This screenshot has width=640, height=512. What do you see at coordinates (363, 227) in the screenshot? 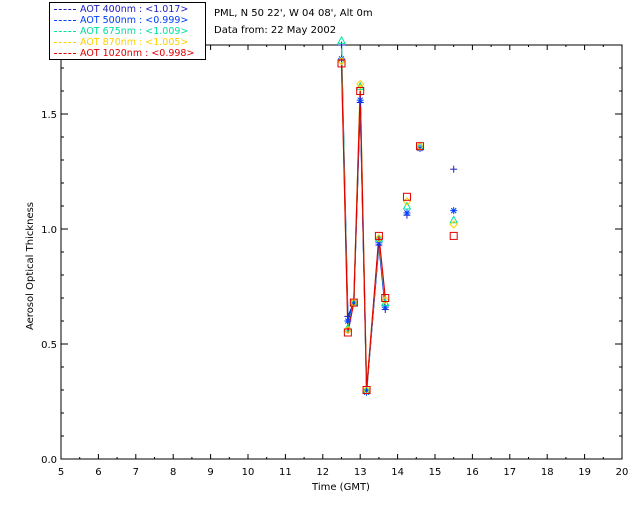
I see `series-line` at bounding box center [363, 227].